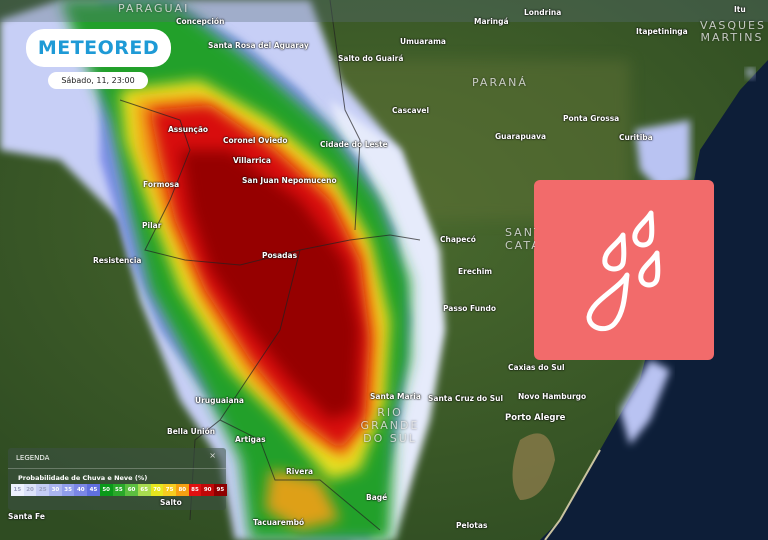  What do you see at coordinates (220, 490) in the screenshot?
I see `legend-swatch: 95` at bounding box center [220, 490].